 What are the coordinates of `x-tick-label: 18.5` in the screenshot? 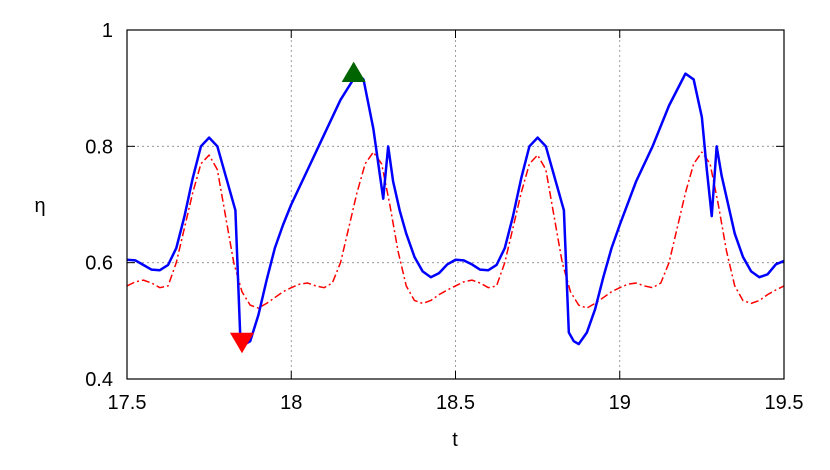 It's located at (455, 403).